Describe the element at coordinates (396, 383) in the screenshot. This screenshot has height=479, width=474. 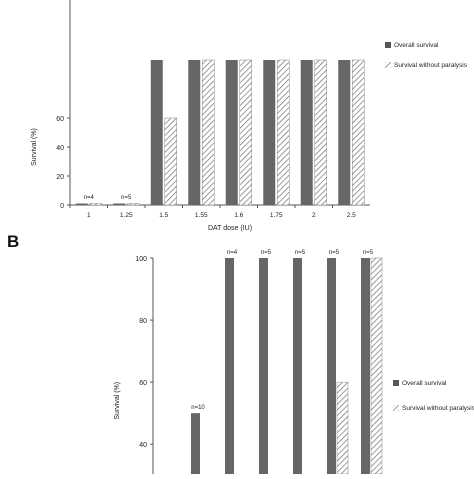
I see `legend-swatch-overall-b` at that location.